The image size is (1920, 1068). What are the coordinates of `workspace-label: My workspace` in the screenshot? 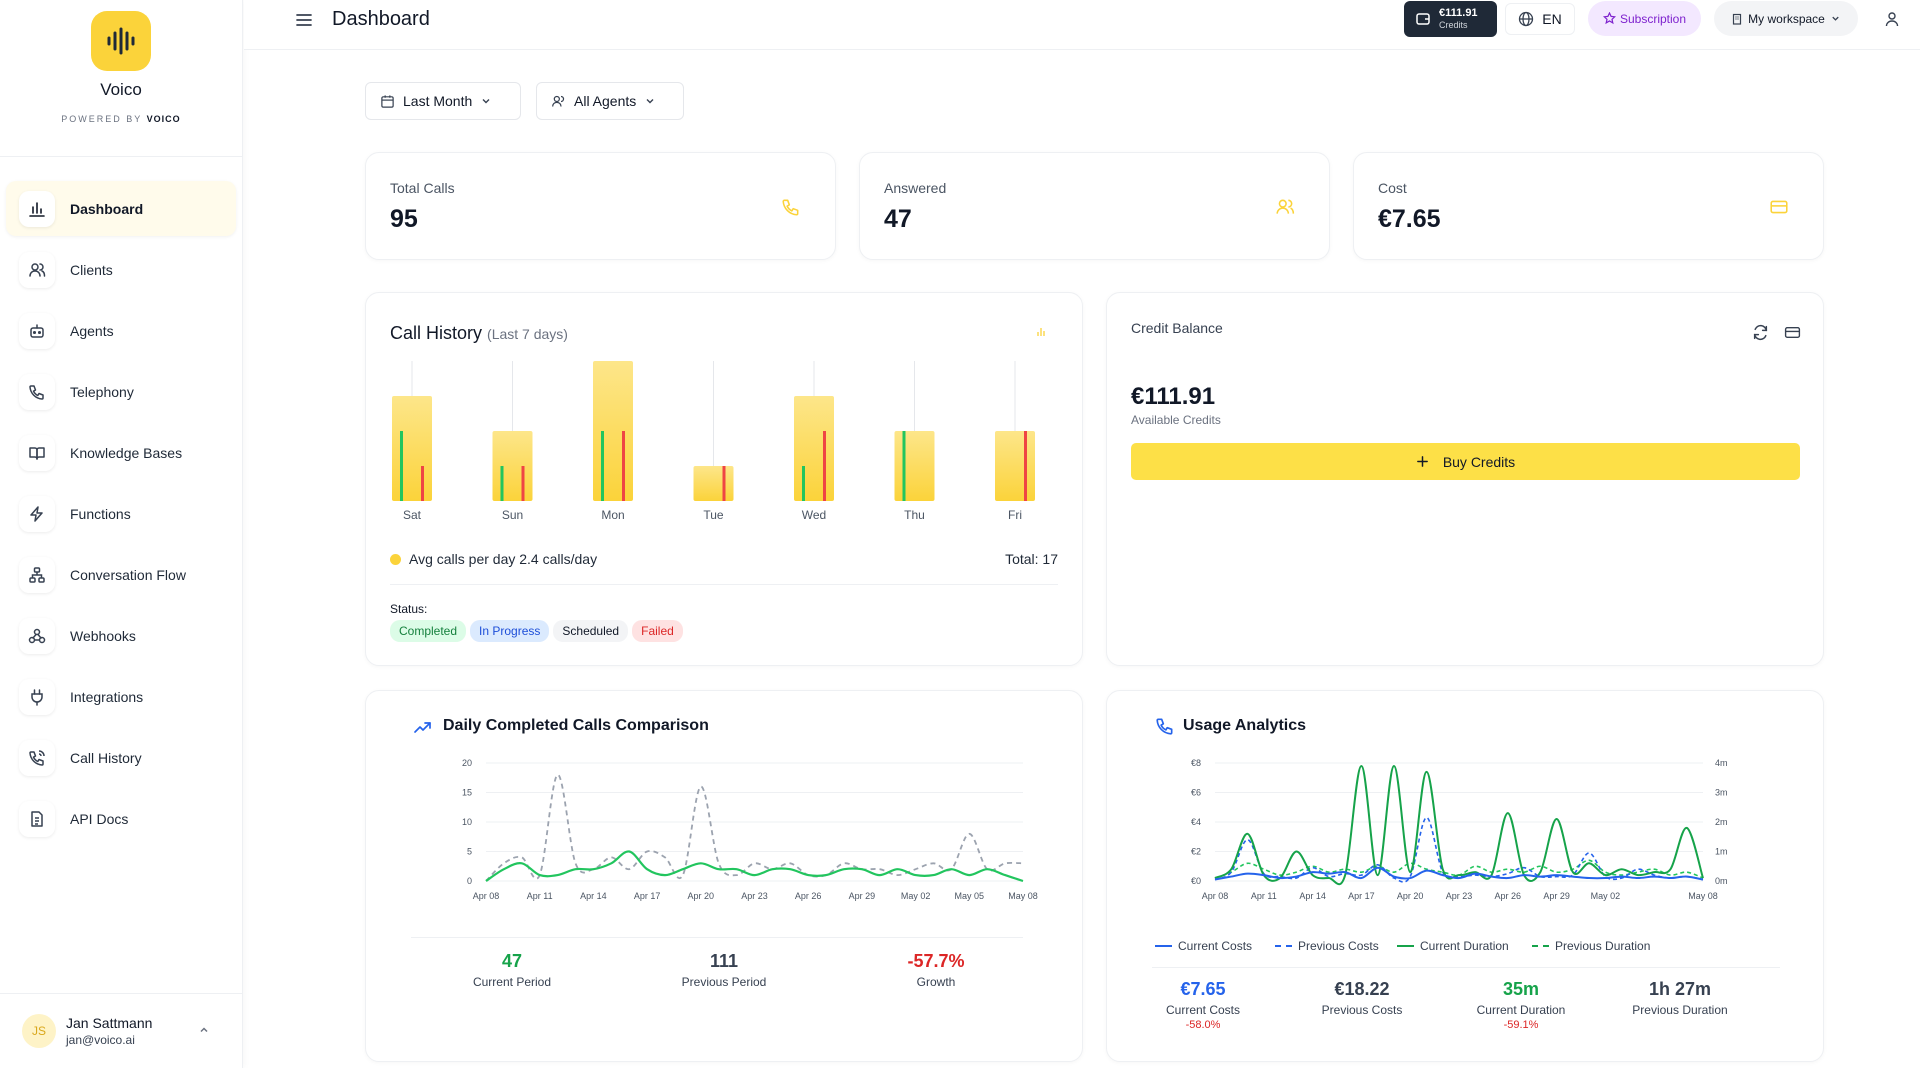 It's located at (1786, 18).